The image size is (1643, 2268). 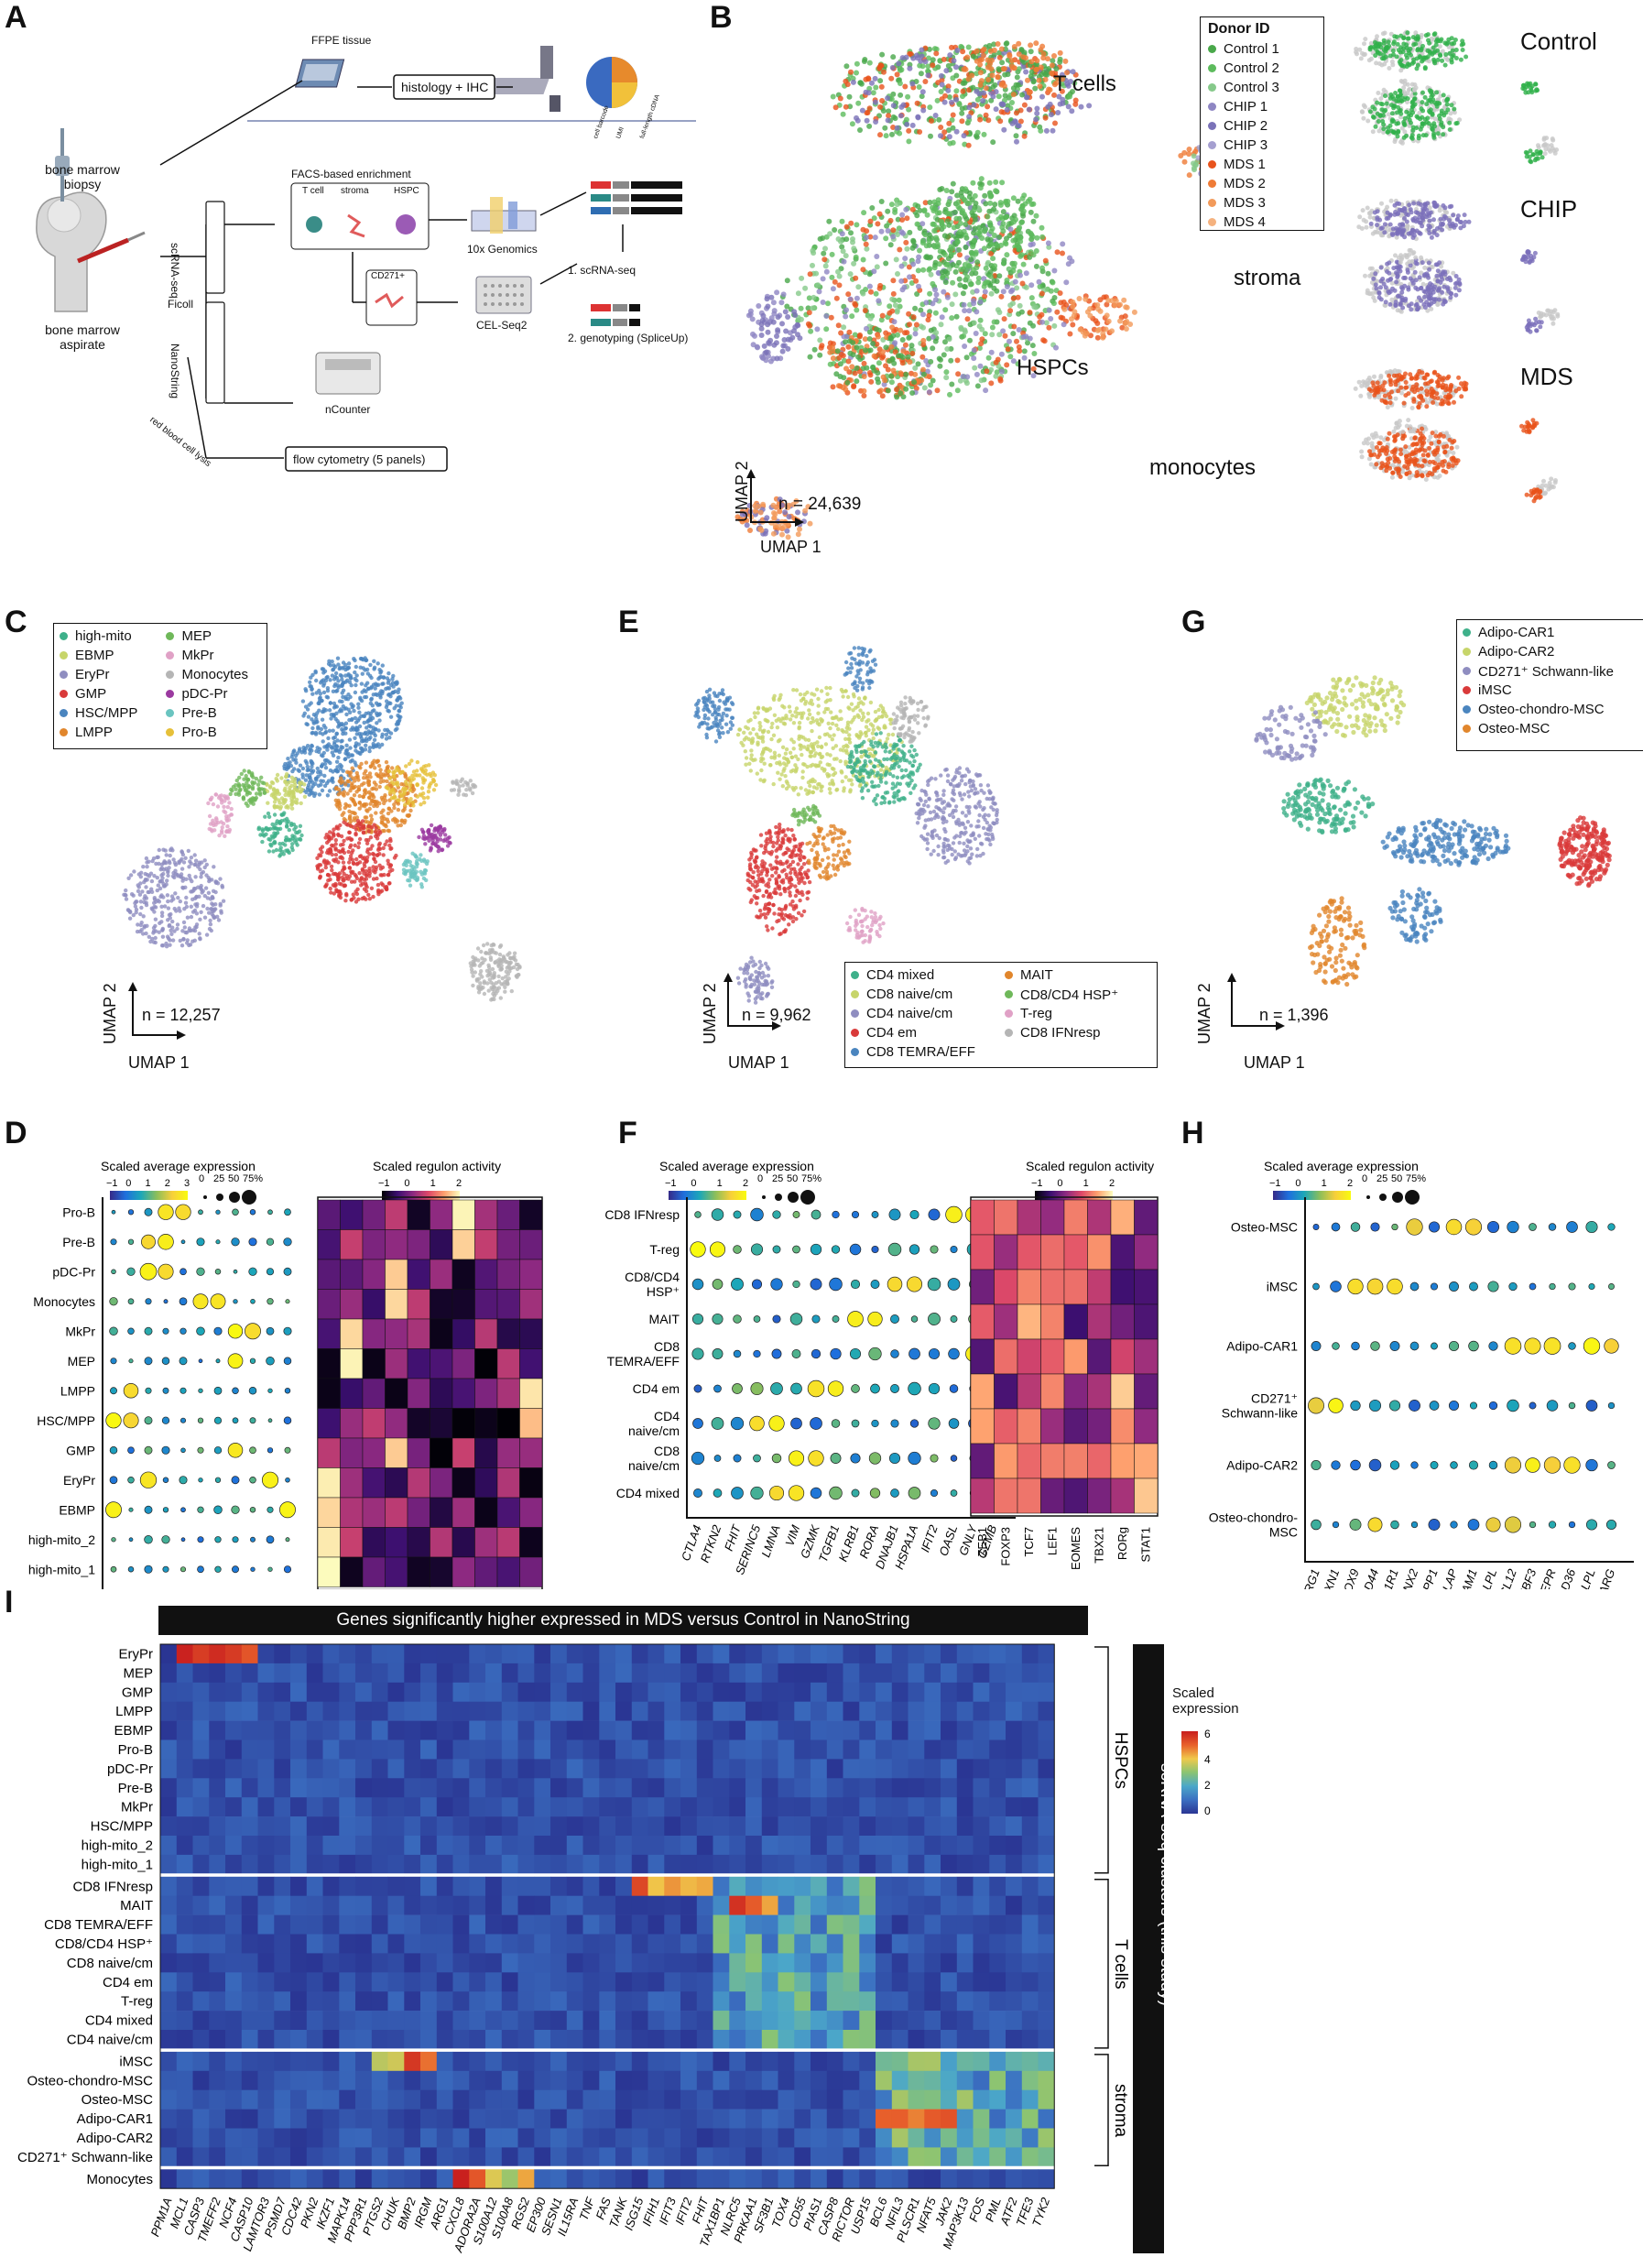 What do you see at coordinates (603, 270) in the screenshot?
I see `step1-label: 1. scRNA-seq` at bounding box center [603, 270].